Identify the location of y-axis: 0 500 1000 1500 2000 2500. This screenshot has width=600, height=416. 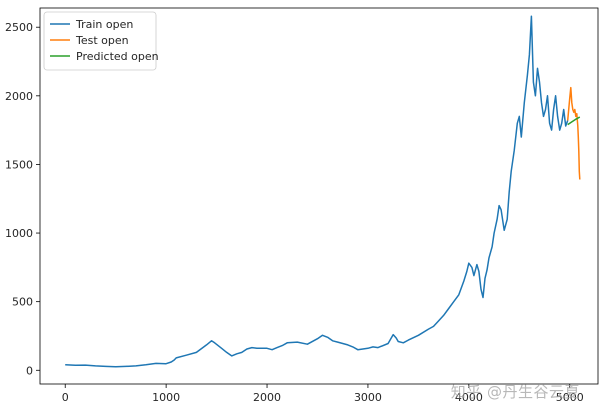
(22, 199).